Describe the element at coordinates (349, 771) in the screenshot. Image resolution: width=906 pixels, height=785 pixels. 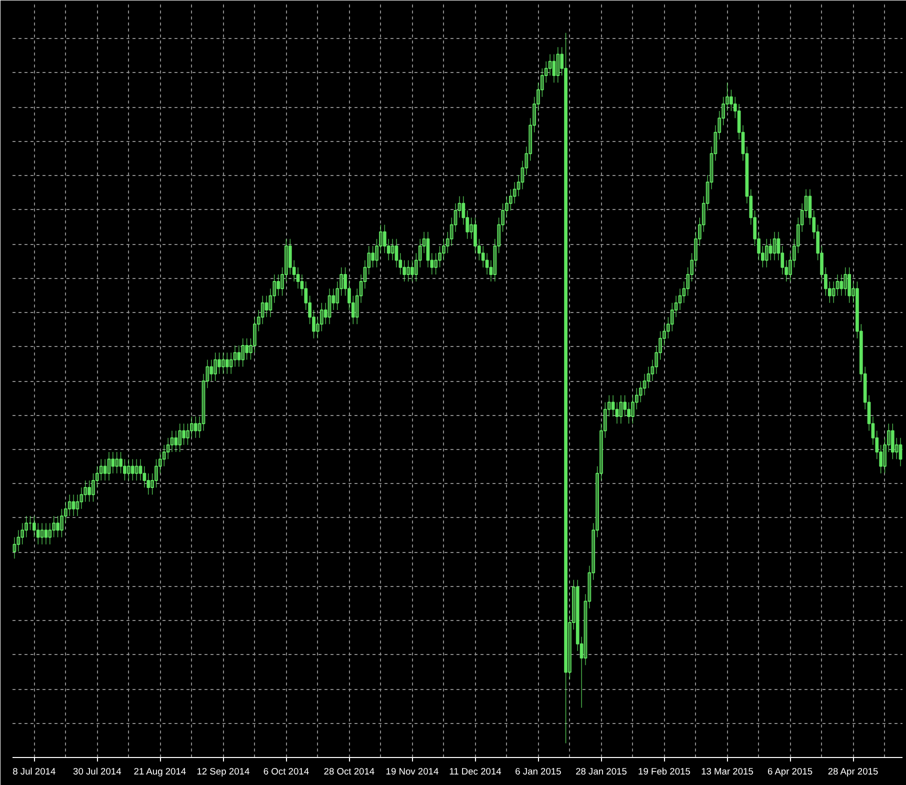
I see `x-tick-label: 28 Oct 2014` at that location.